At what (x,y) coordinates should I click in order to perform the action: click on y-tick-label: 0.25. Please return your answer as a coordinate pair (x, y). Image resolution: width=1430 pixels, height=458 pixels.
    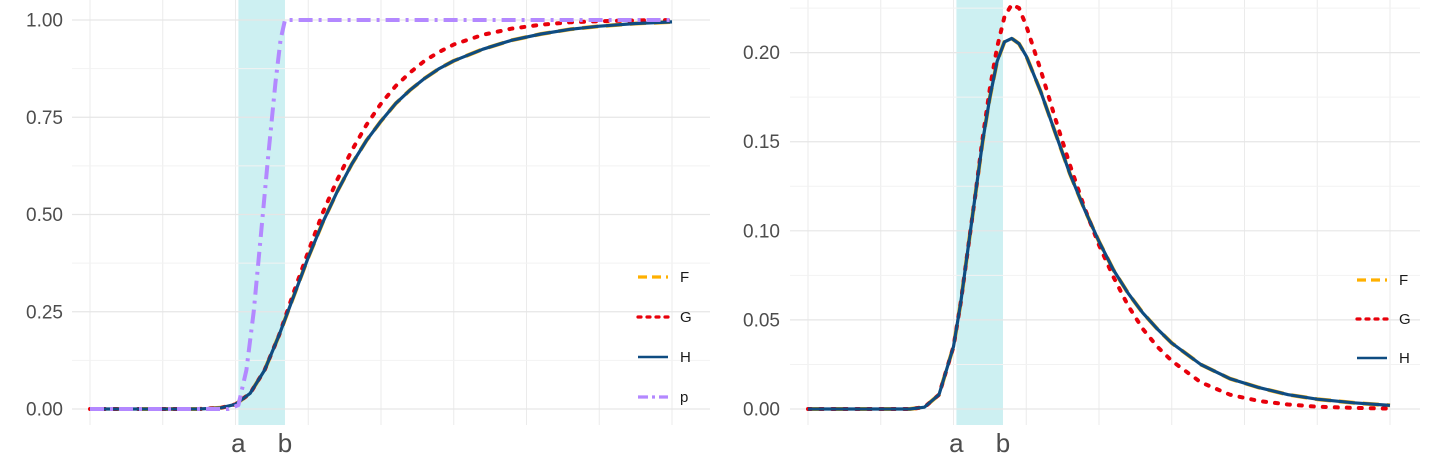
    Looking at the image, I should click on (44, 312).